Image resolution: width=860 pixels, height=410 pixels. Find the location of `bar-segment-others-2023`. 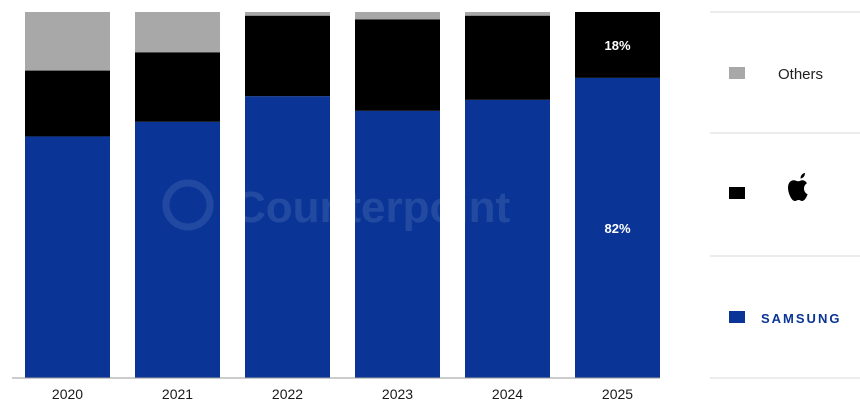

bar-segment-others-2023 is located at coordinates (397, 16).